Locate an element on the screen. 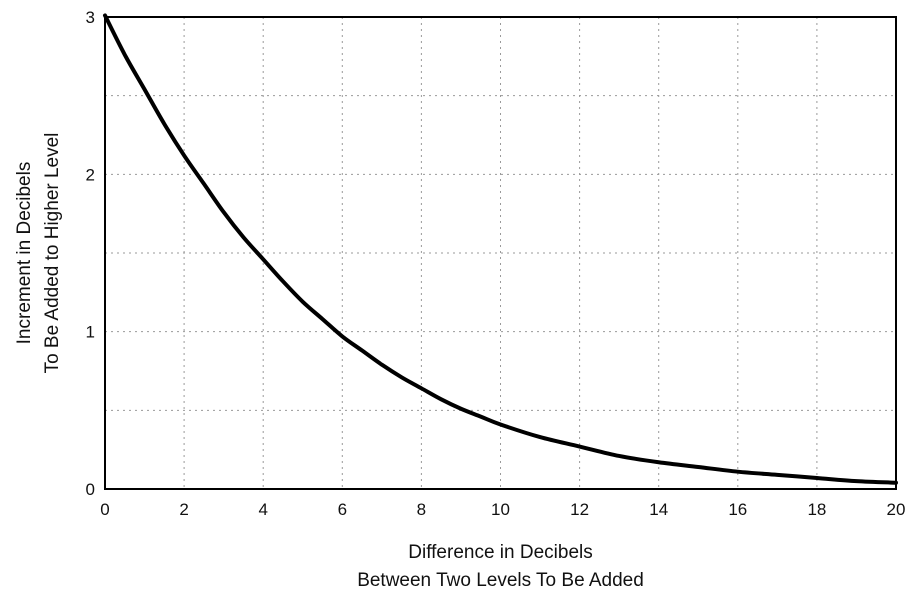 This screenshot has width=915, height=594. y-tick-label: 3 is located at coordinates (90, 17).